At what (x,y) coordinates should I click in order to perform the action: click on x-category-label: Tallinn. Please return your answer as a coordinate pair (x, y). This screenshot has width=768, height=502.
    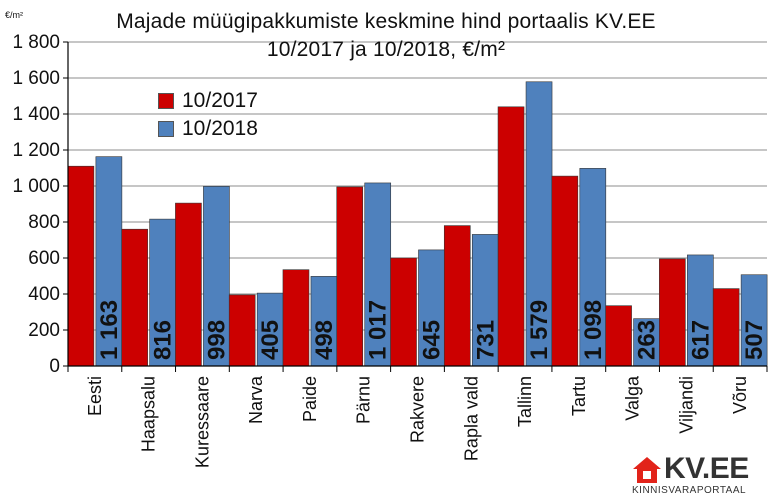
    Looking at the image, I should click on (525, 401).